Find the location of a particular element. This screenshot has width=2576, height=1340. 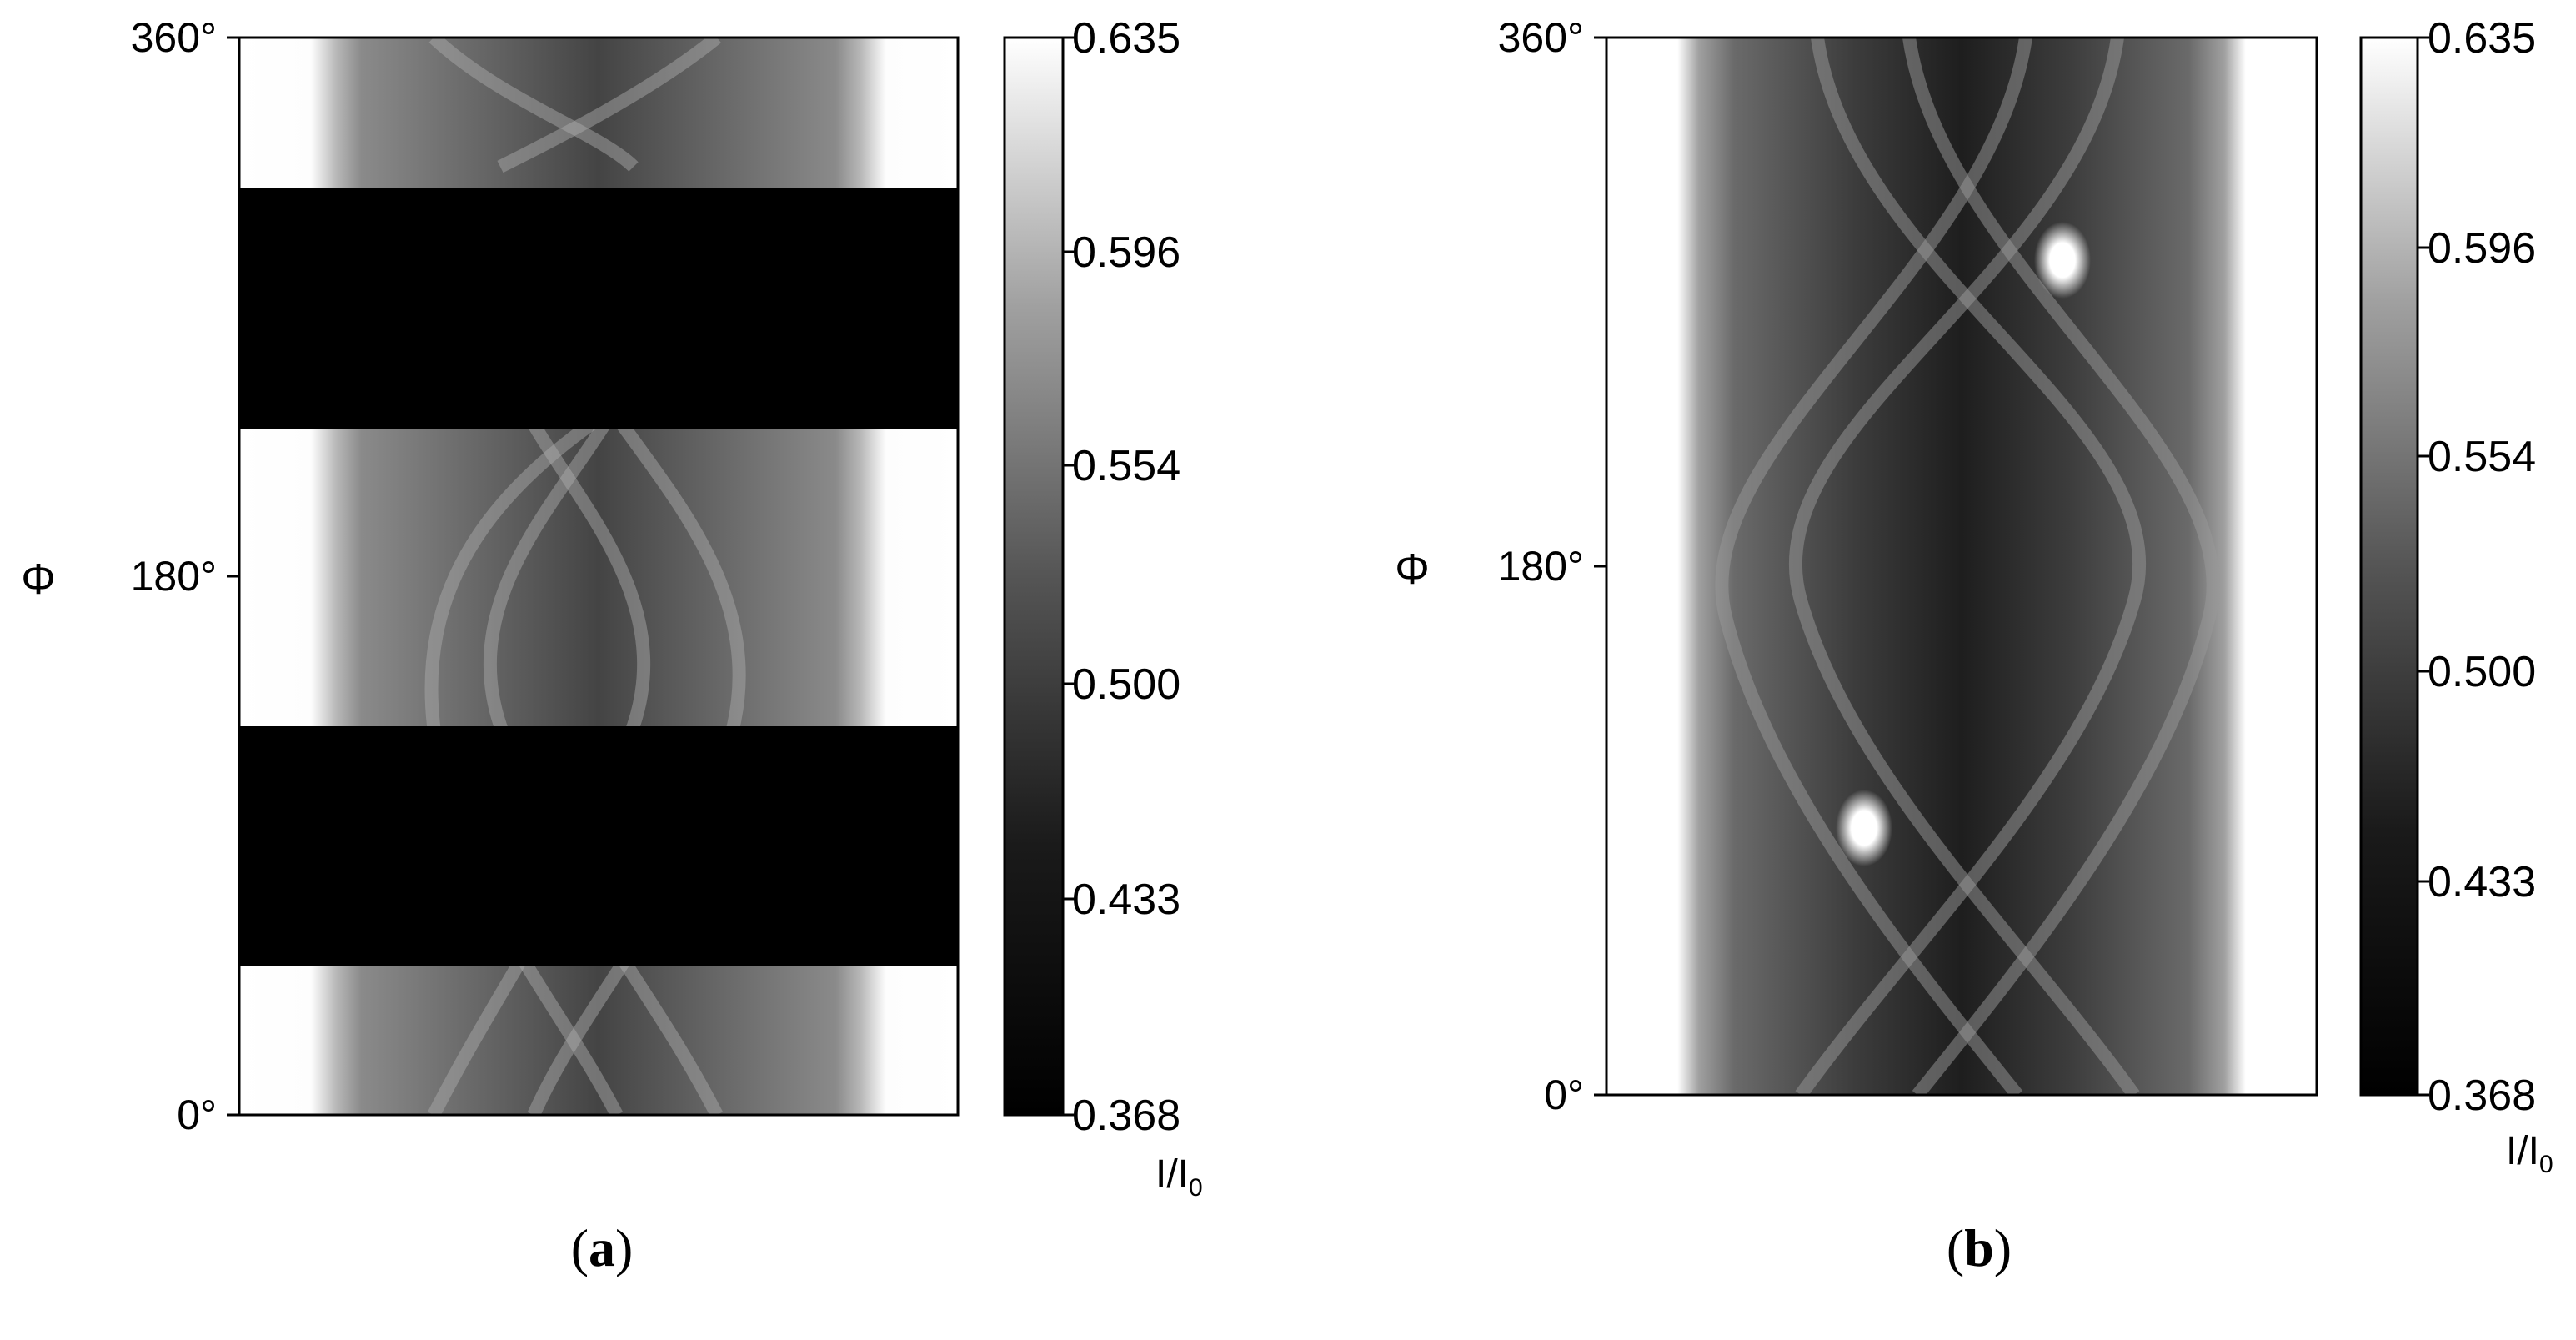

panel-a-colorbar-ticks is located at coordinates (1069, 576).